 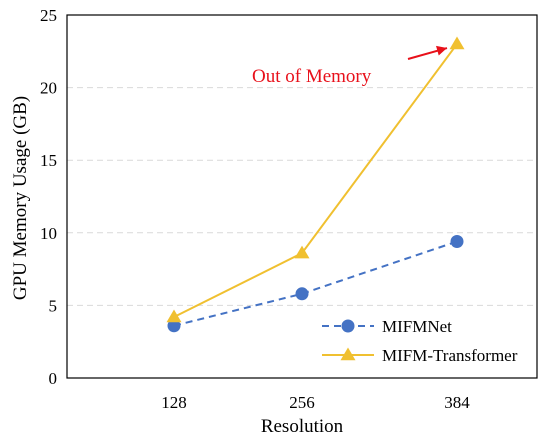 I want to click on y-tick-label: 0, so click(x=53, y=378).